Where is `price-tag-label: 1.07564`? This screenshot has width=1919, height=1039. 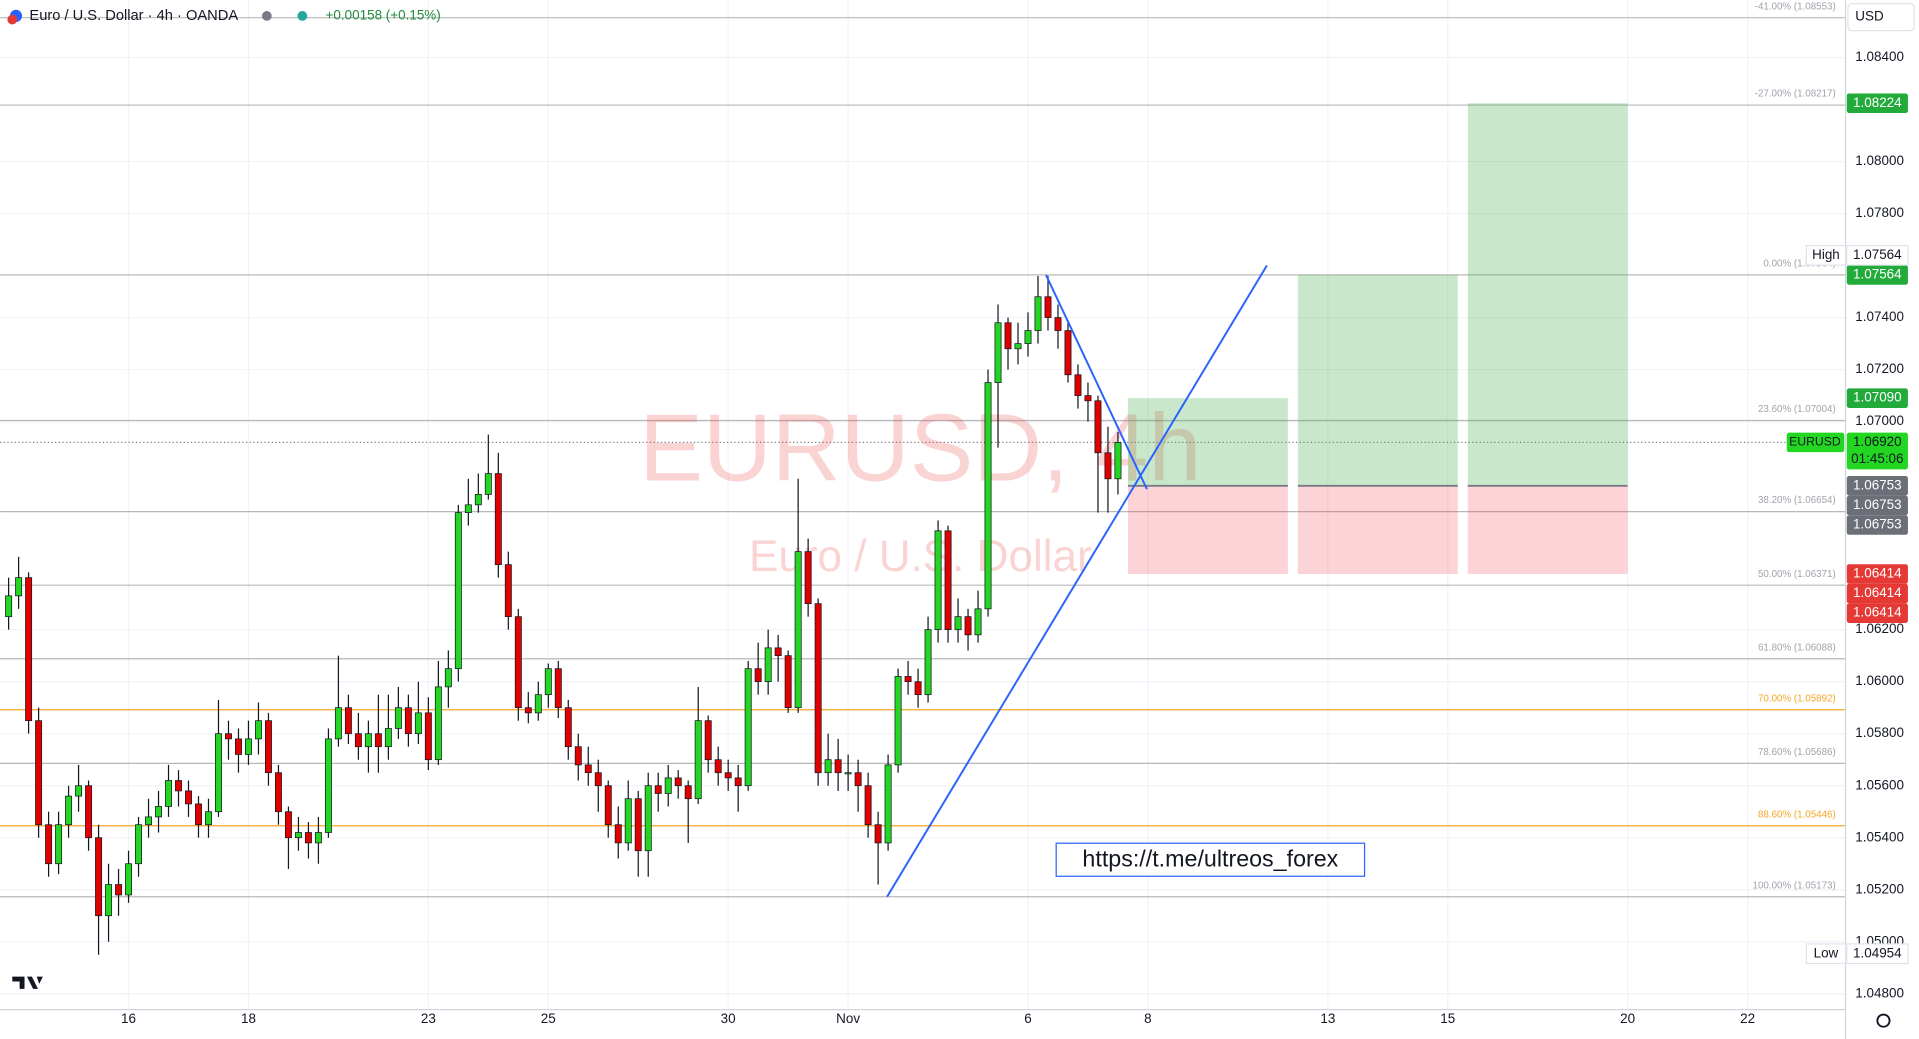 price-tag-label: 1.07564 is located at coordinates (1877, 273).